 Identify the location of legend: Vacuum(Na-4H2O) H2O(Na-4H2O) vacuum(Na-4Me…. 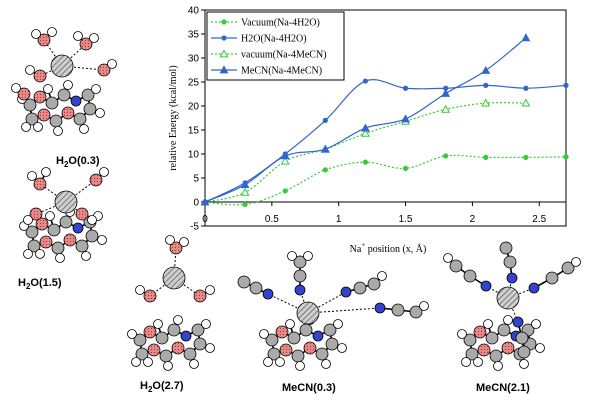
(275, 46).